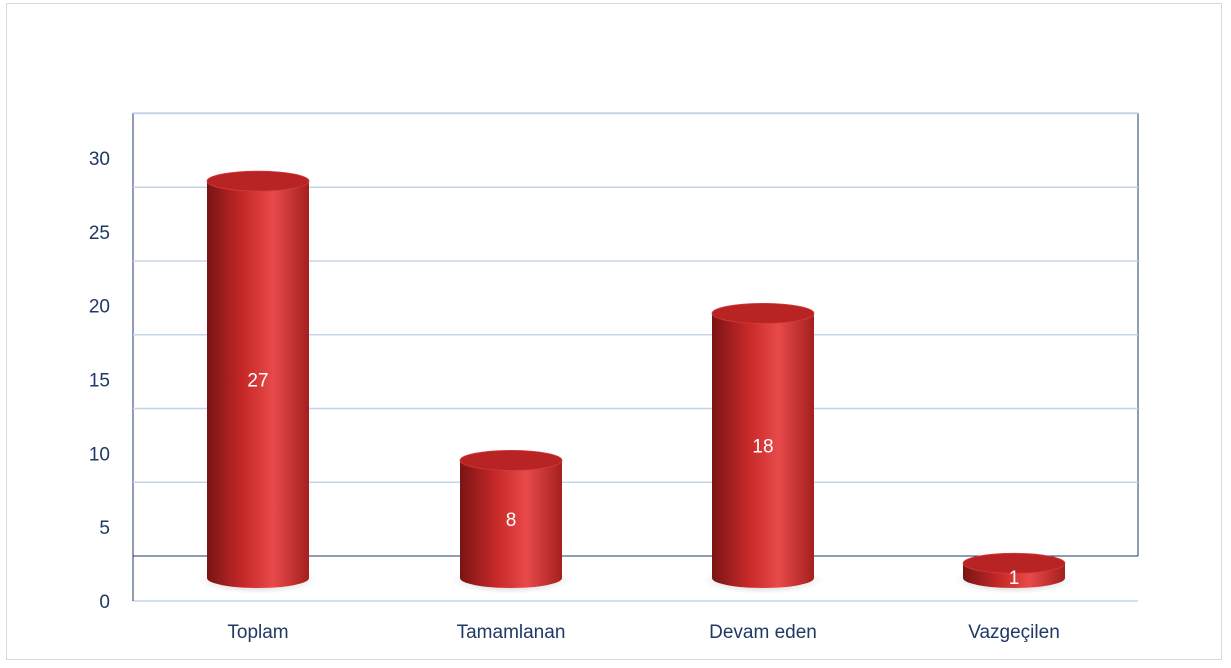 This screenshot has height=668, width=1231. I want to click on bar: 8, so click(511, 521).